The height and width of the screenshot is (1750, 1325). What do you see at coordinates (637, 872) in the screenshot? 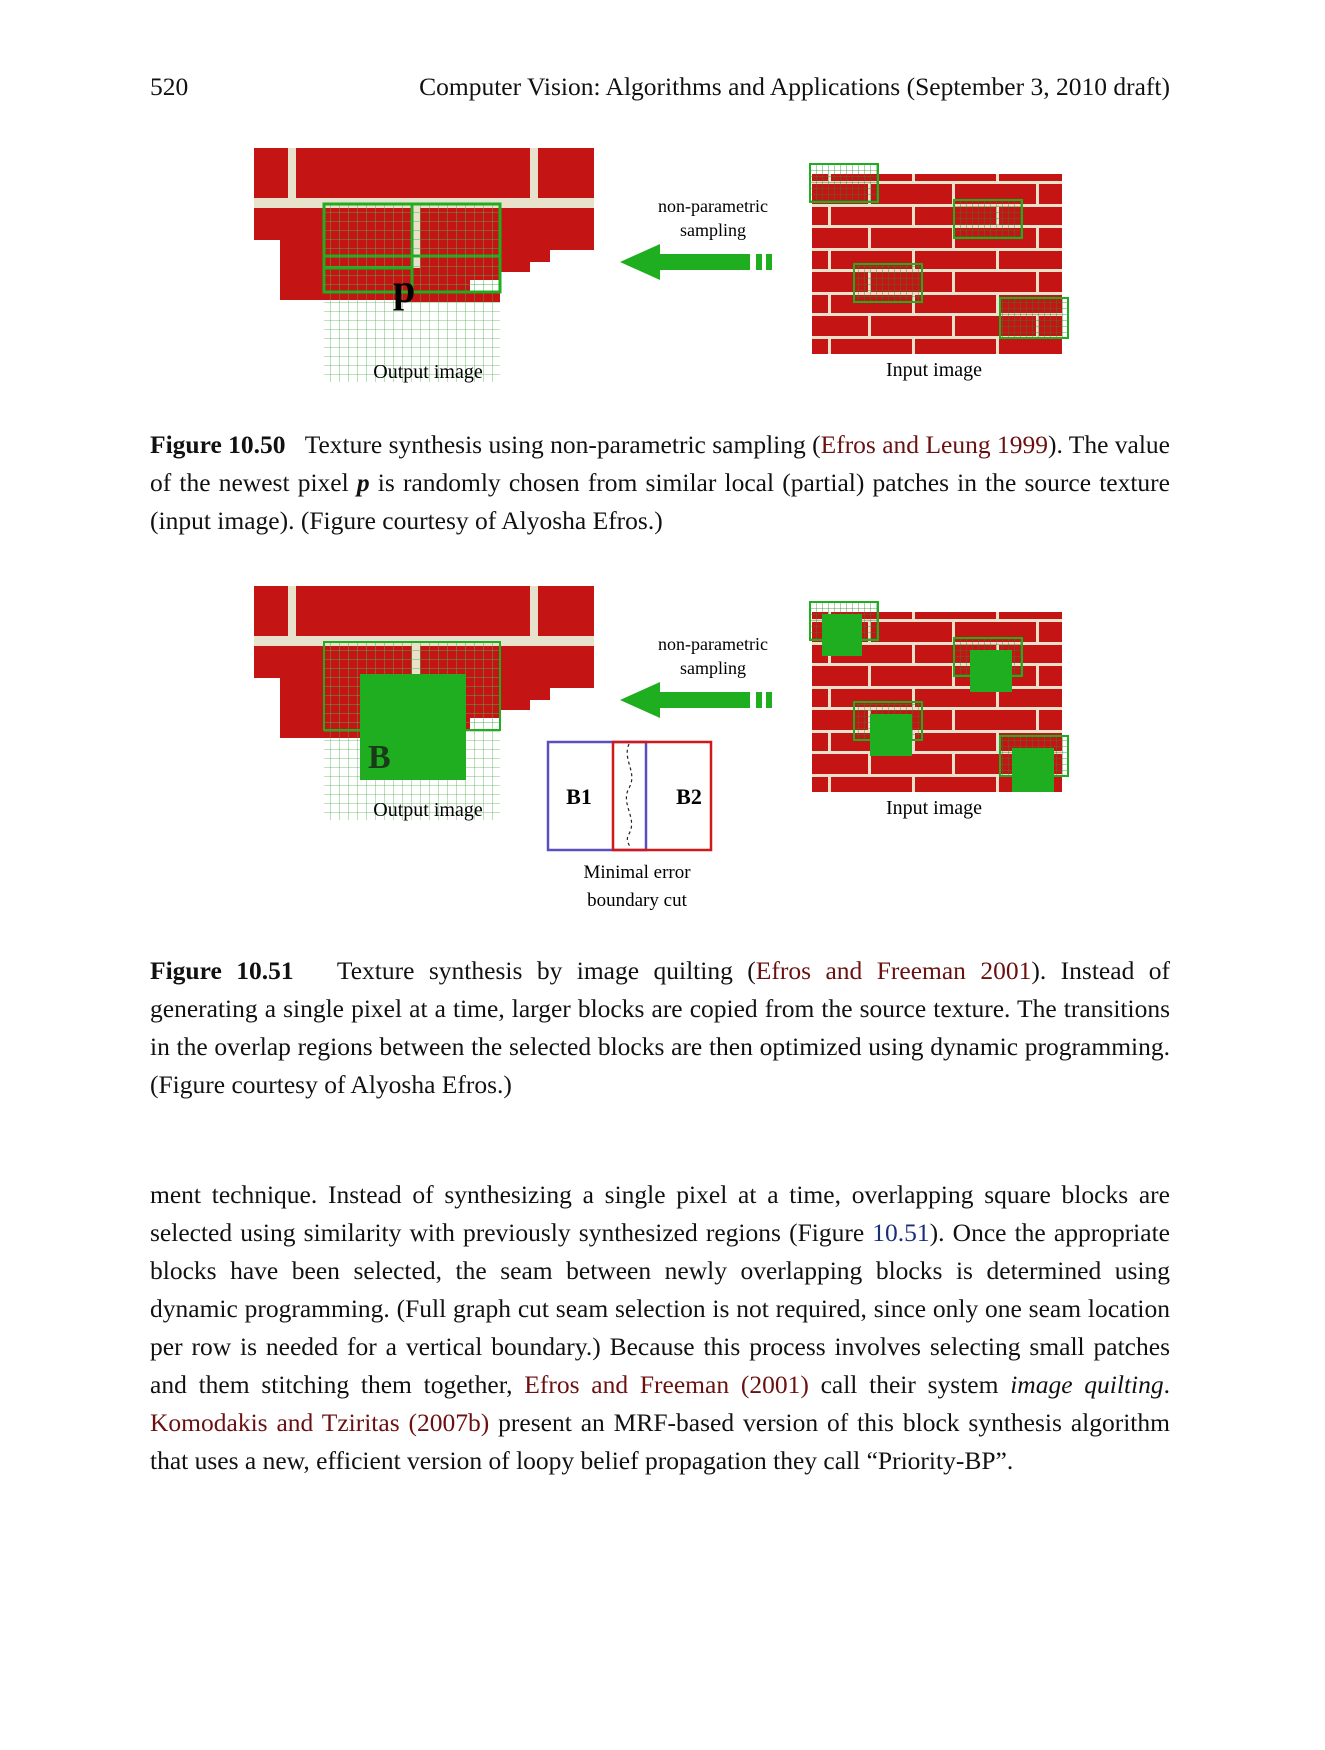
I see `cut-label-line1: Minimal error` at bounding box center [637, 872].